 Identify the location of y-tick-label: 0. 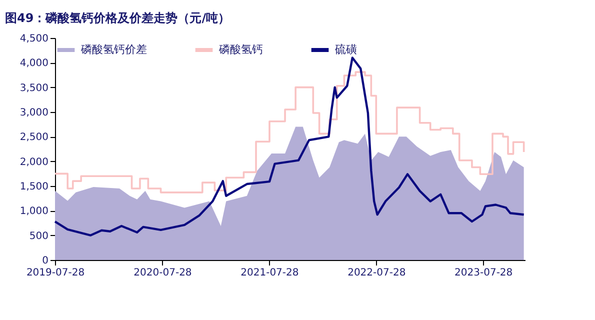
(45, 261).